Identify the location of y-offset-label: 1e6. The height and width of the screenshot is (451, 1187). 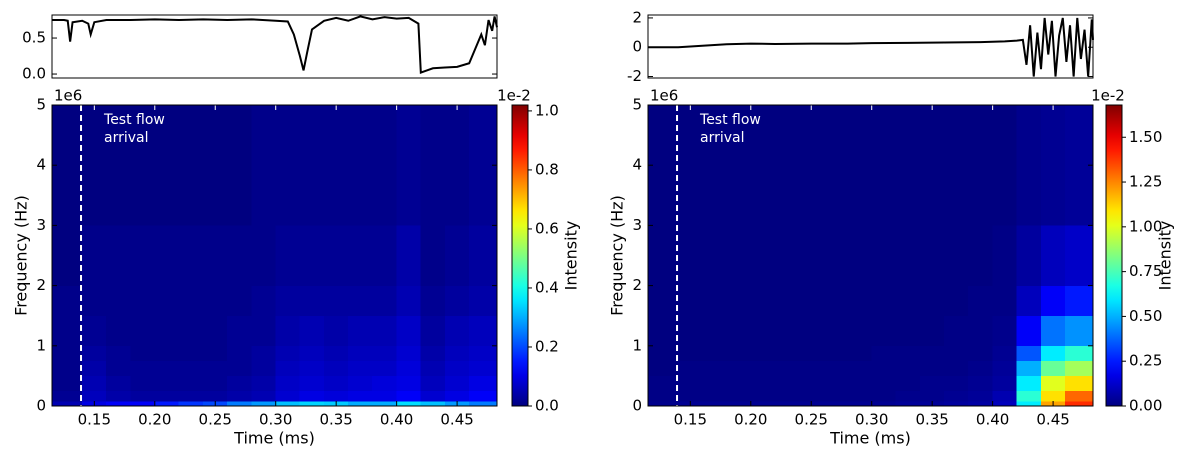
(664, 96).